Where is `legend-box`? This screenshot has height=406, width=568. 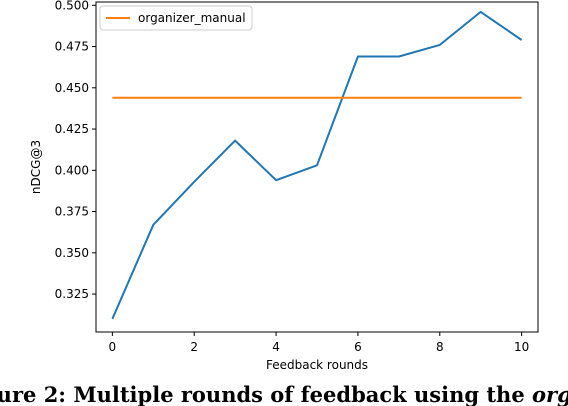
legend-box is located at coordinates (176, 18).